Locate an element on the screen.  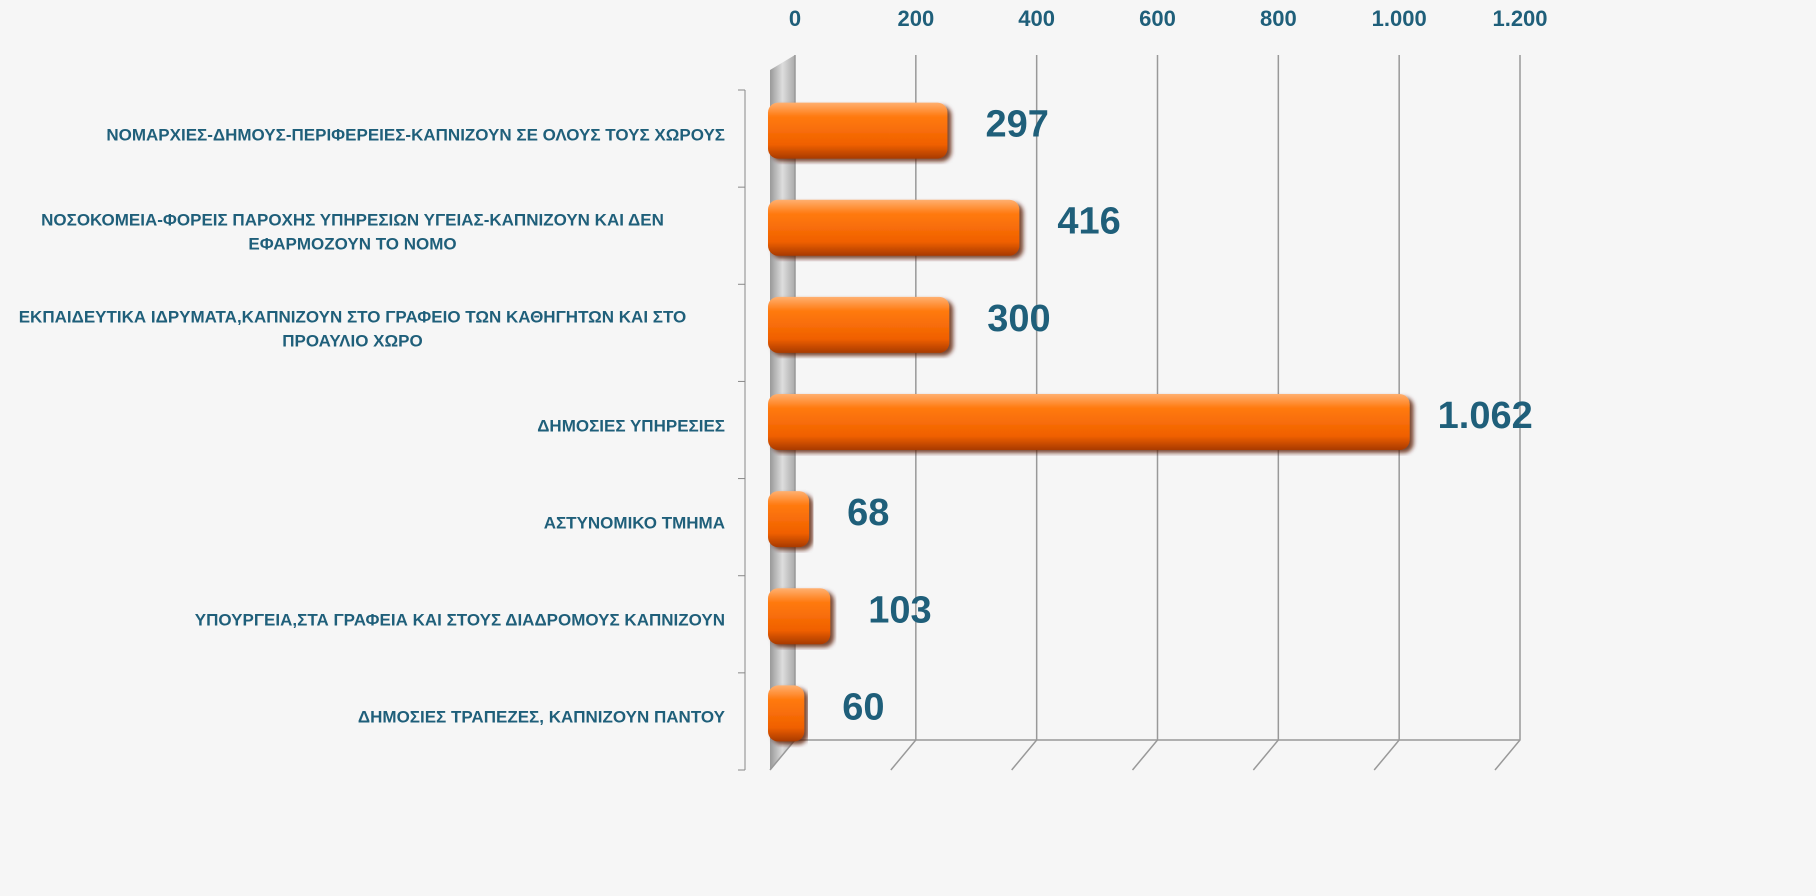
value-label: 103 is located at coordinates (899, 610).